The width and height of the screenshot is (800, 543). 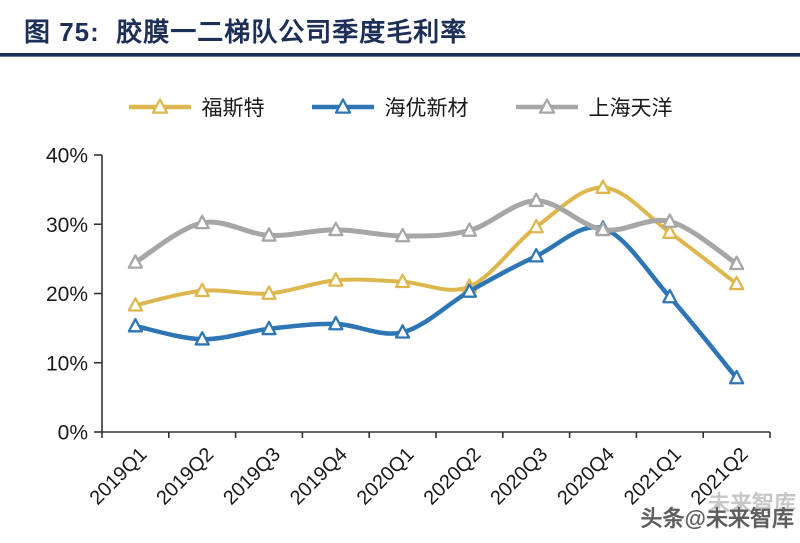 I want to click on y-tick-label: 40%, so click(x=67, y=156).